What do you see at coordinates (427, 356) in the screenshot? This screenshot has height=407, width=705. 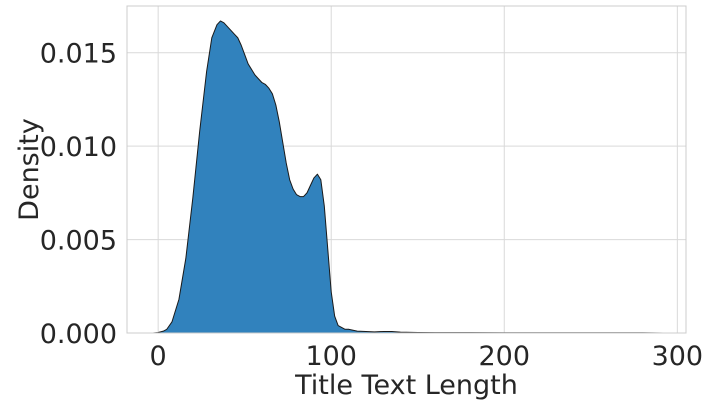 I see `x-tick-labels: 0 100 200 300` at bounding box center [427, 356].